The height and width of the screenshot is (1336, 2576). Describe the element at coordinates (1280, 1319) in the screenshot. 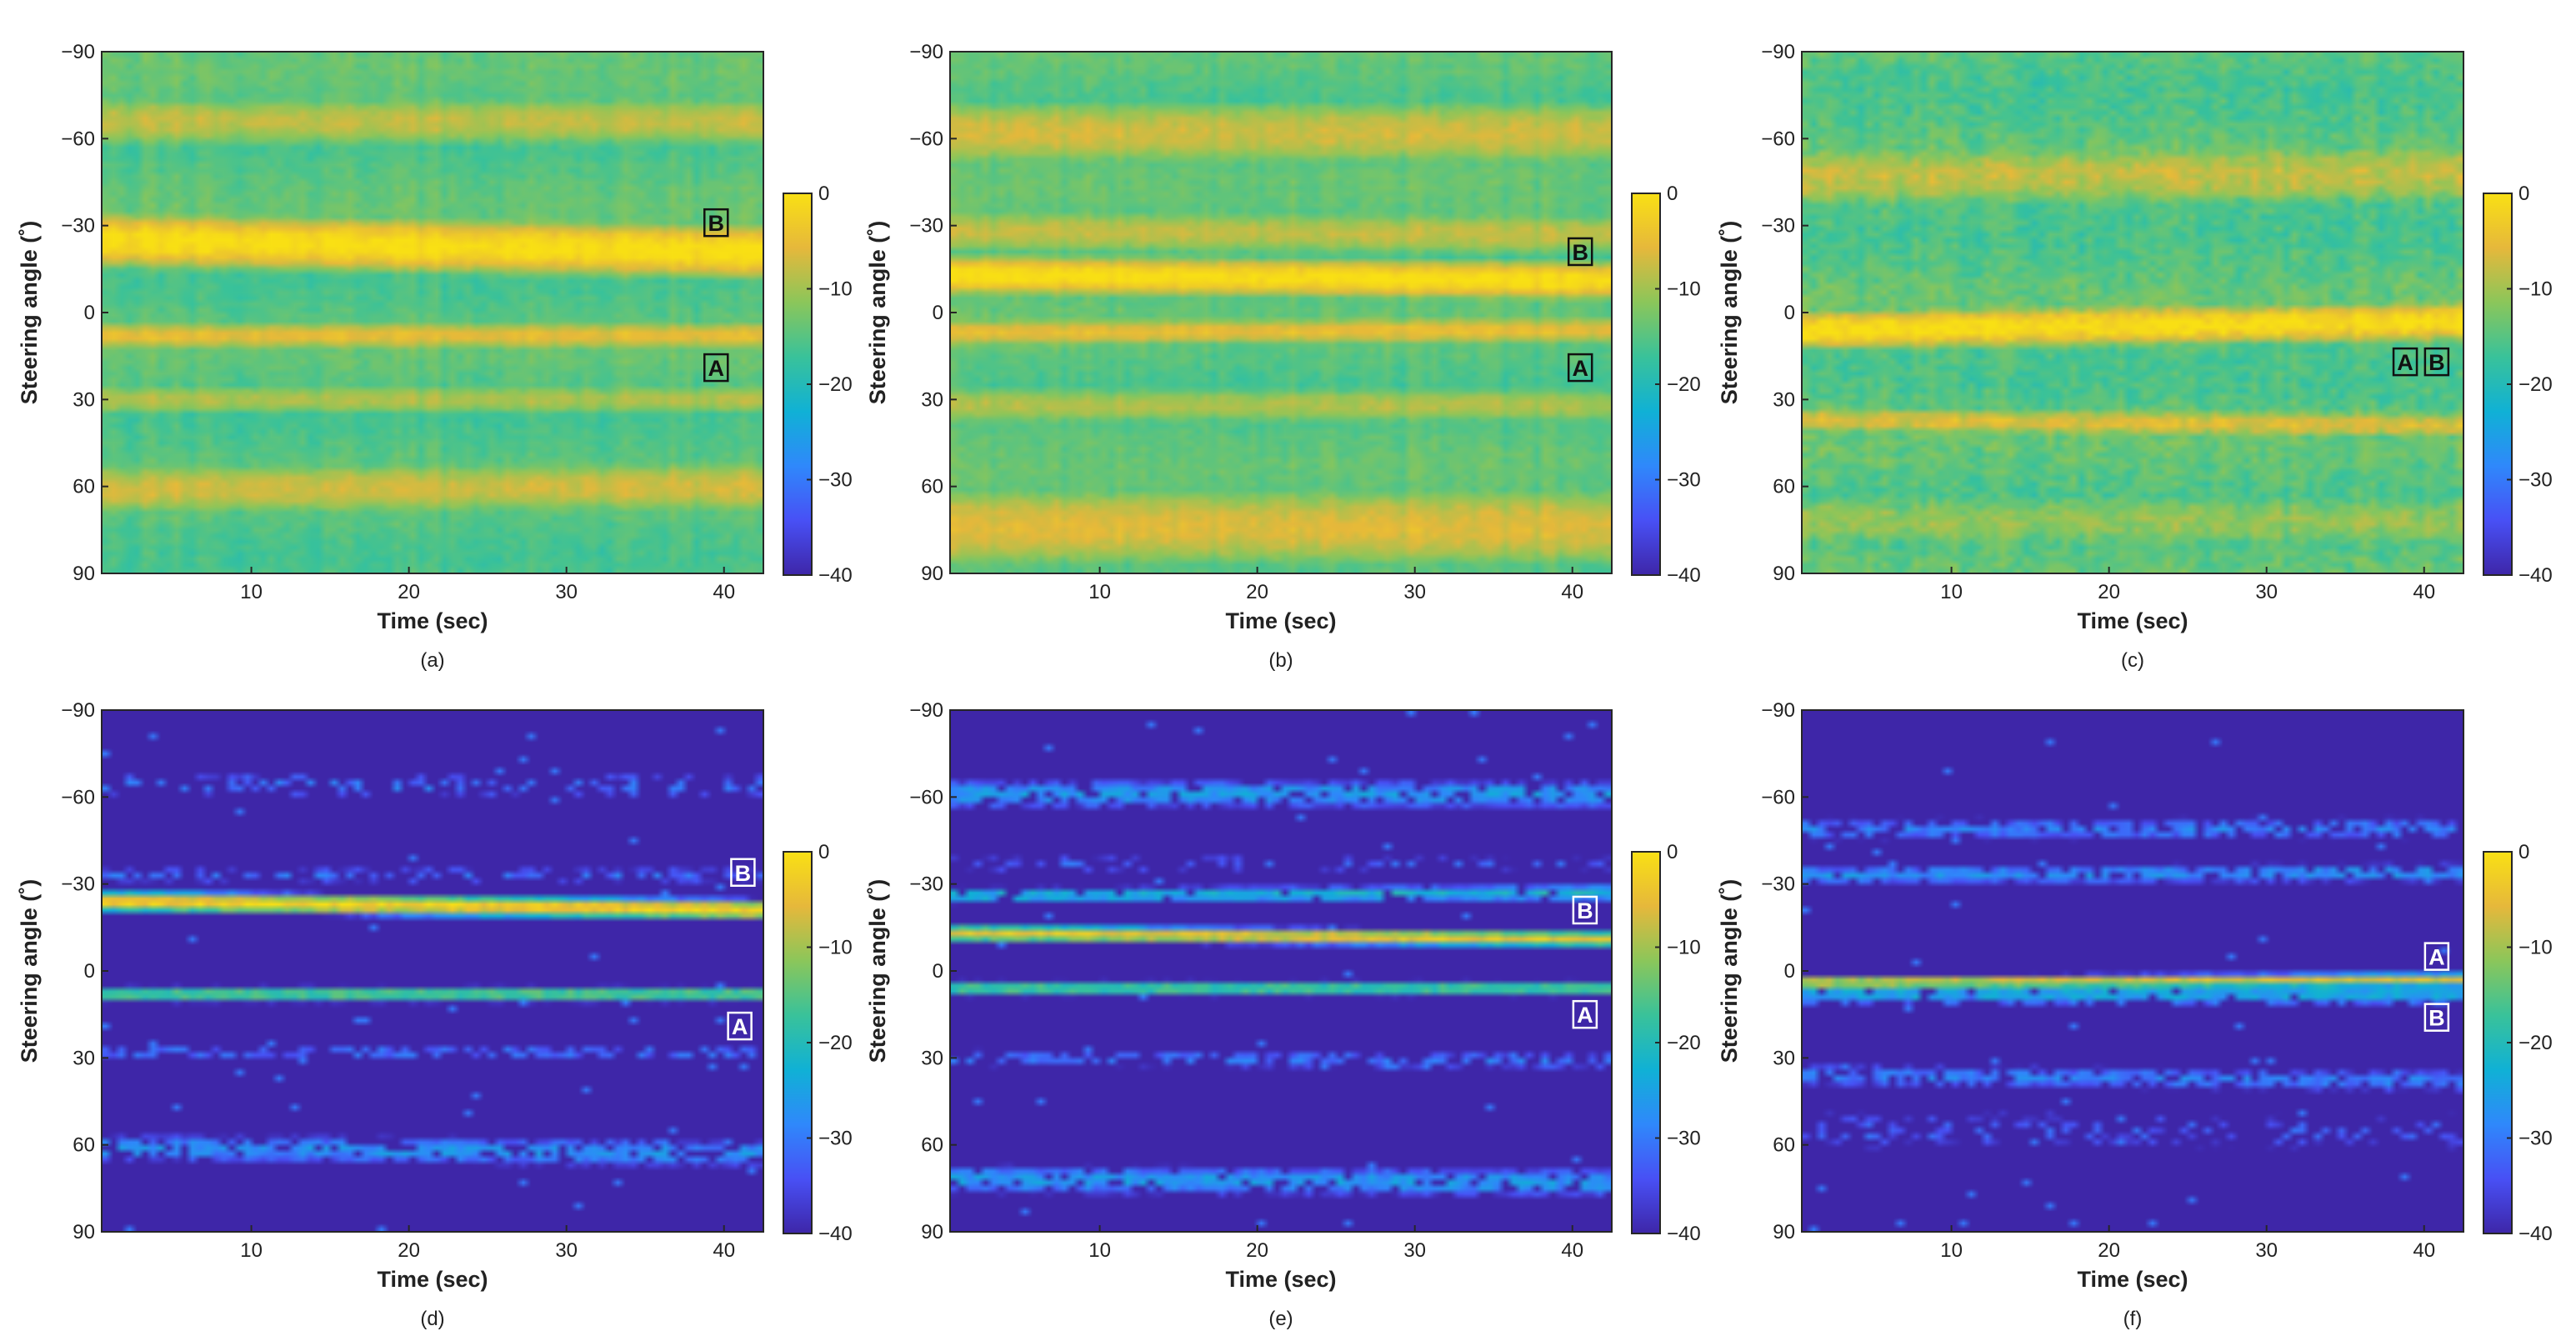

I see `panel-sublabel: (e)` at that location.